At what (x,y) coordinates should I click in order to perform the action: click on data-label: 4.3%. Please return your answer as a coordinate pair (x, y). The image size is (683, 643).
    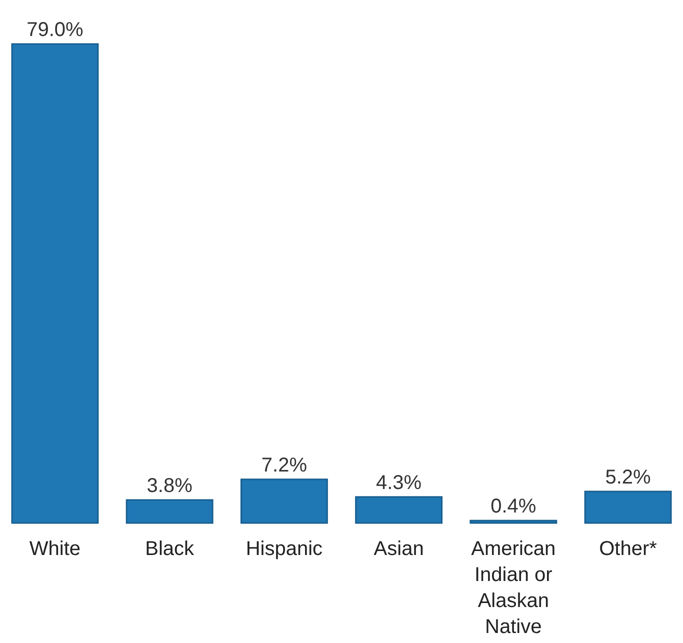
    Looking at the image, I should click on (399, 483).